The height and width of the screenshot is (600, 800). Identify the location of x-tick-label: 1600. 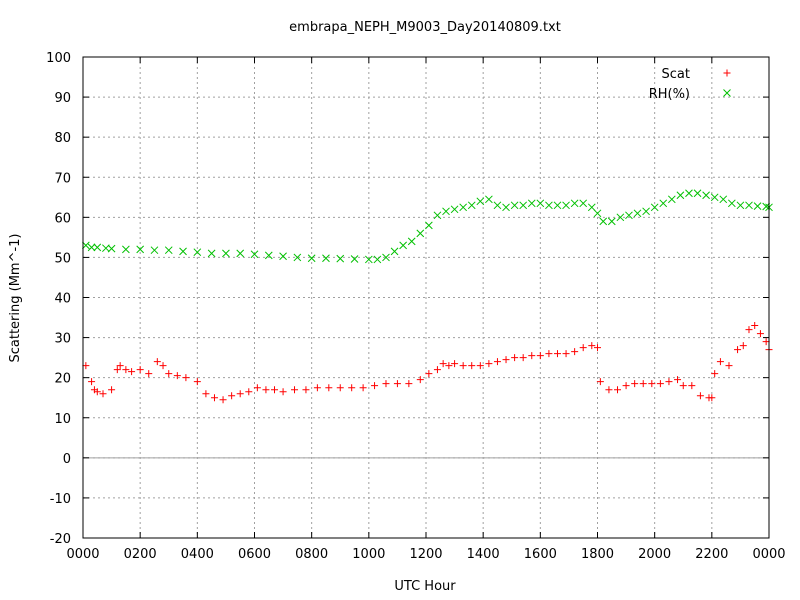
(540, 554).